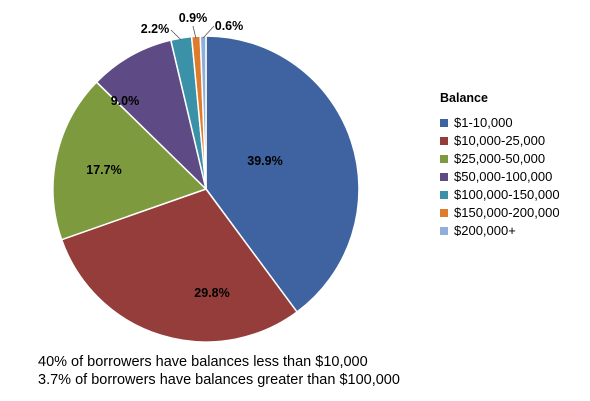  What do you see at coordinates (125, 101) in the screenshot?
I see `slice-label: 9.0%` at bounding box center [125, 101].